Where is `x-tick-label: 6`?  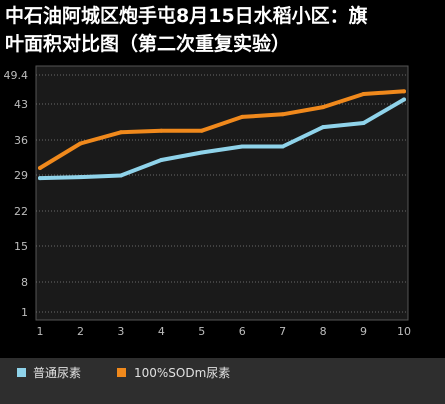
x-tick-label: 6 is located at coordinates (242, 331).